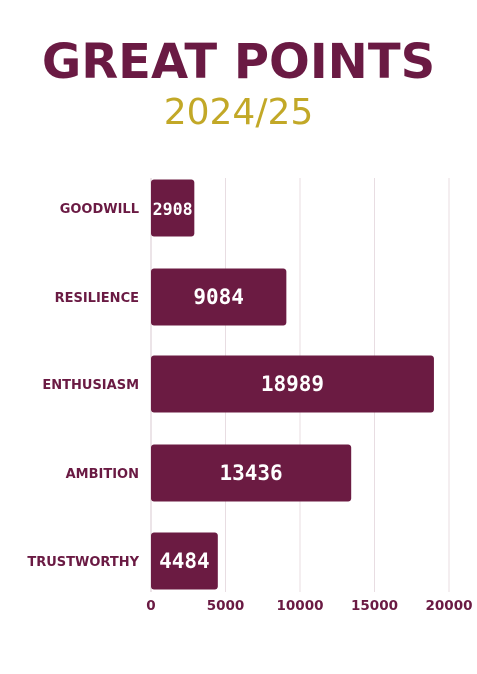  What do you see at coordinates (300, 606) in the screenshot?
I see `x-tick-label: 10000` at bounding box center [300, 606].